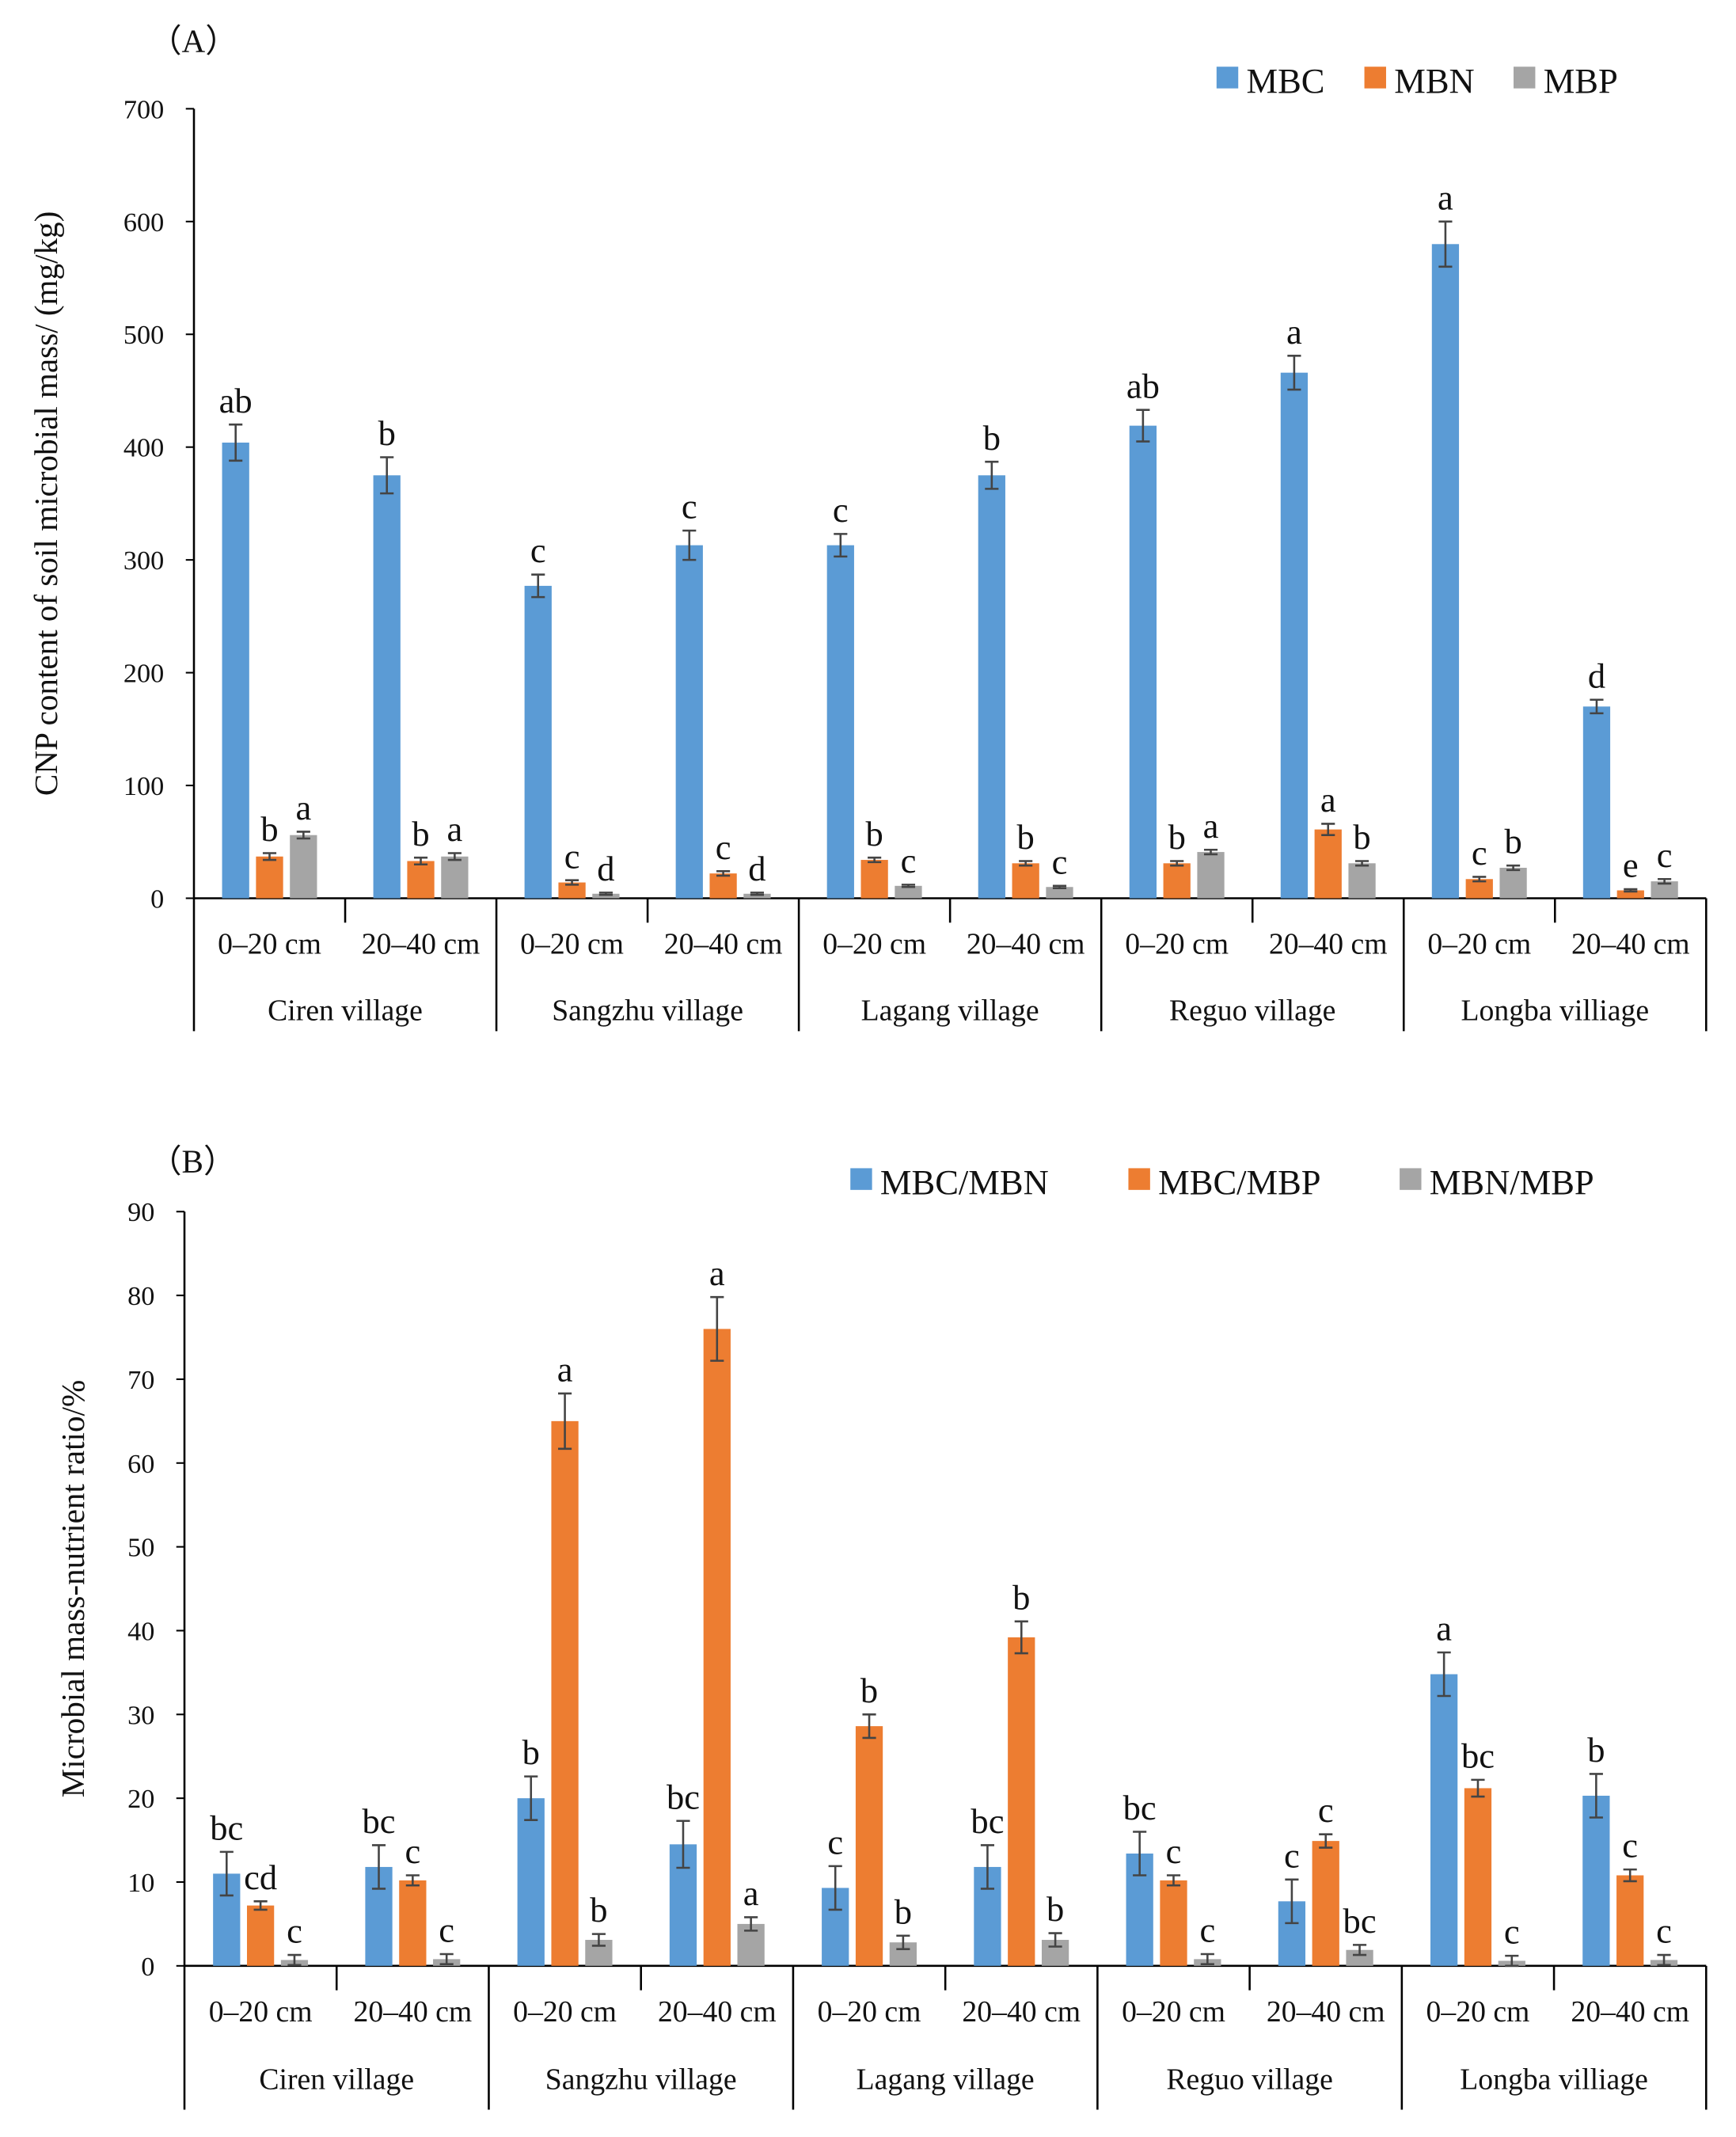 This screenshot has height=2137, width=1736. Describe the element at coordinates (143, 109) in the screenshot. I see `y-tick-label: 700` at that location.